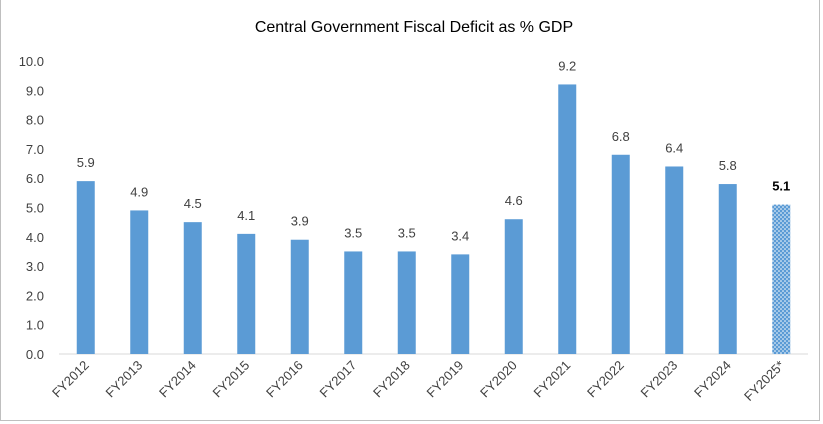 The width and height of the screenshot is (823, 424). What do you see at coordinates (193, 203) in the screenshot?
I see `data-label: 4.5` at bounding box center [193, 203].